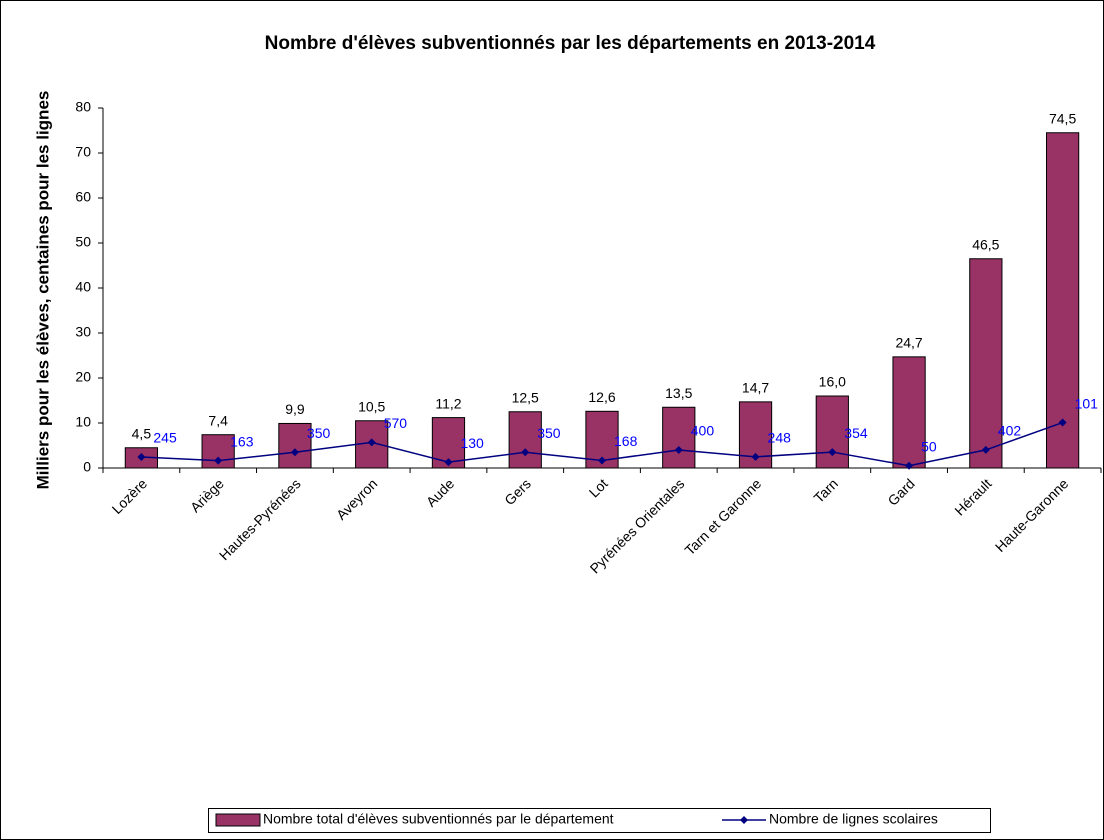  I want to click on line-value-label: 570, so click(396, 423).